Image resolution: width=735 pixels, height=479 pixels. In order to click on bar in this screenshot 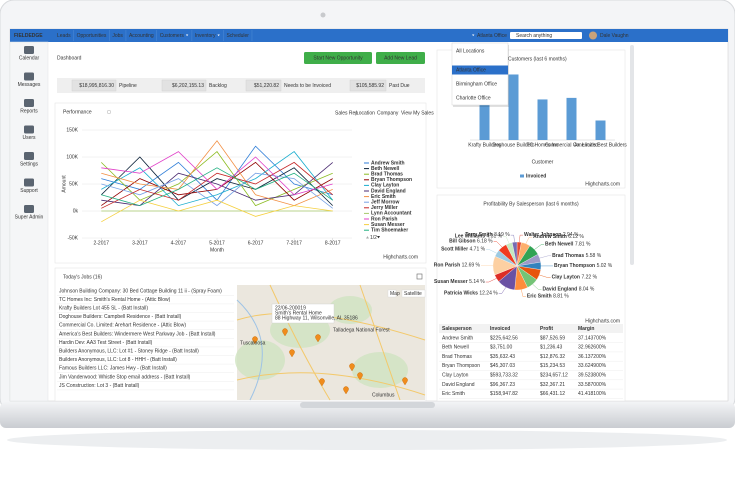, I will do `click(600, 130)`.